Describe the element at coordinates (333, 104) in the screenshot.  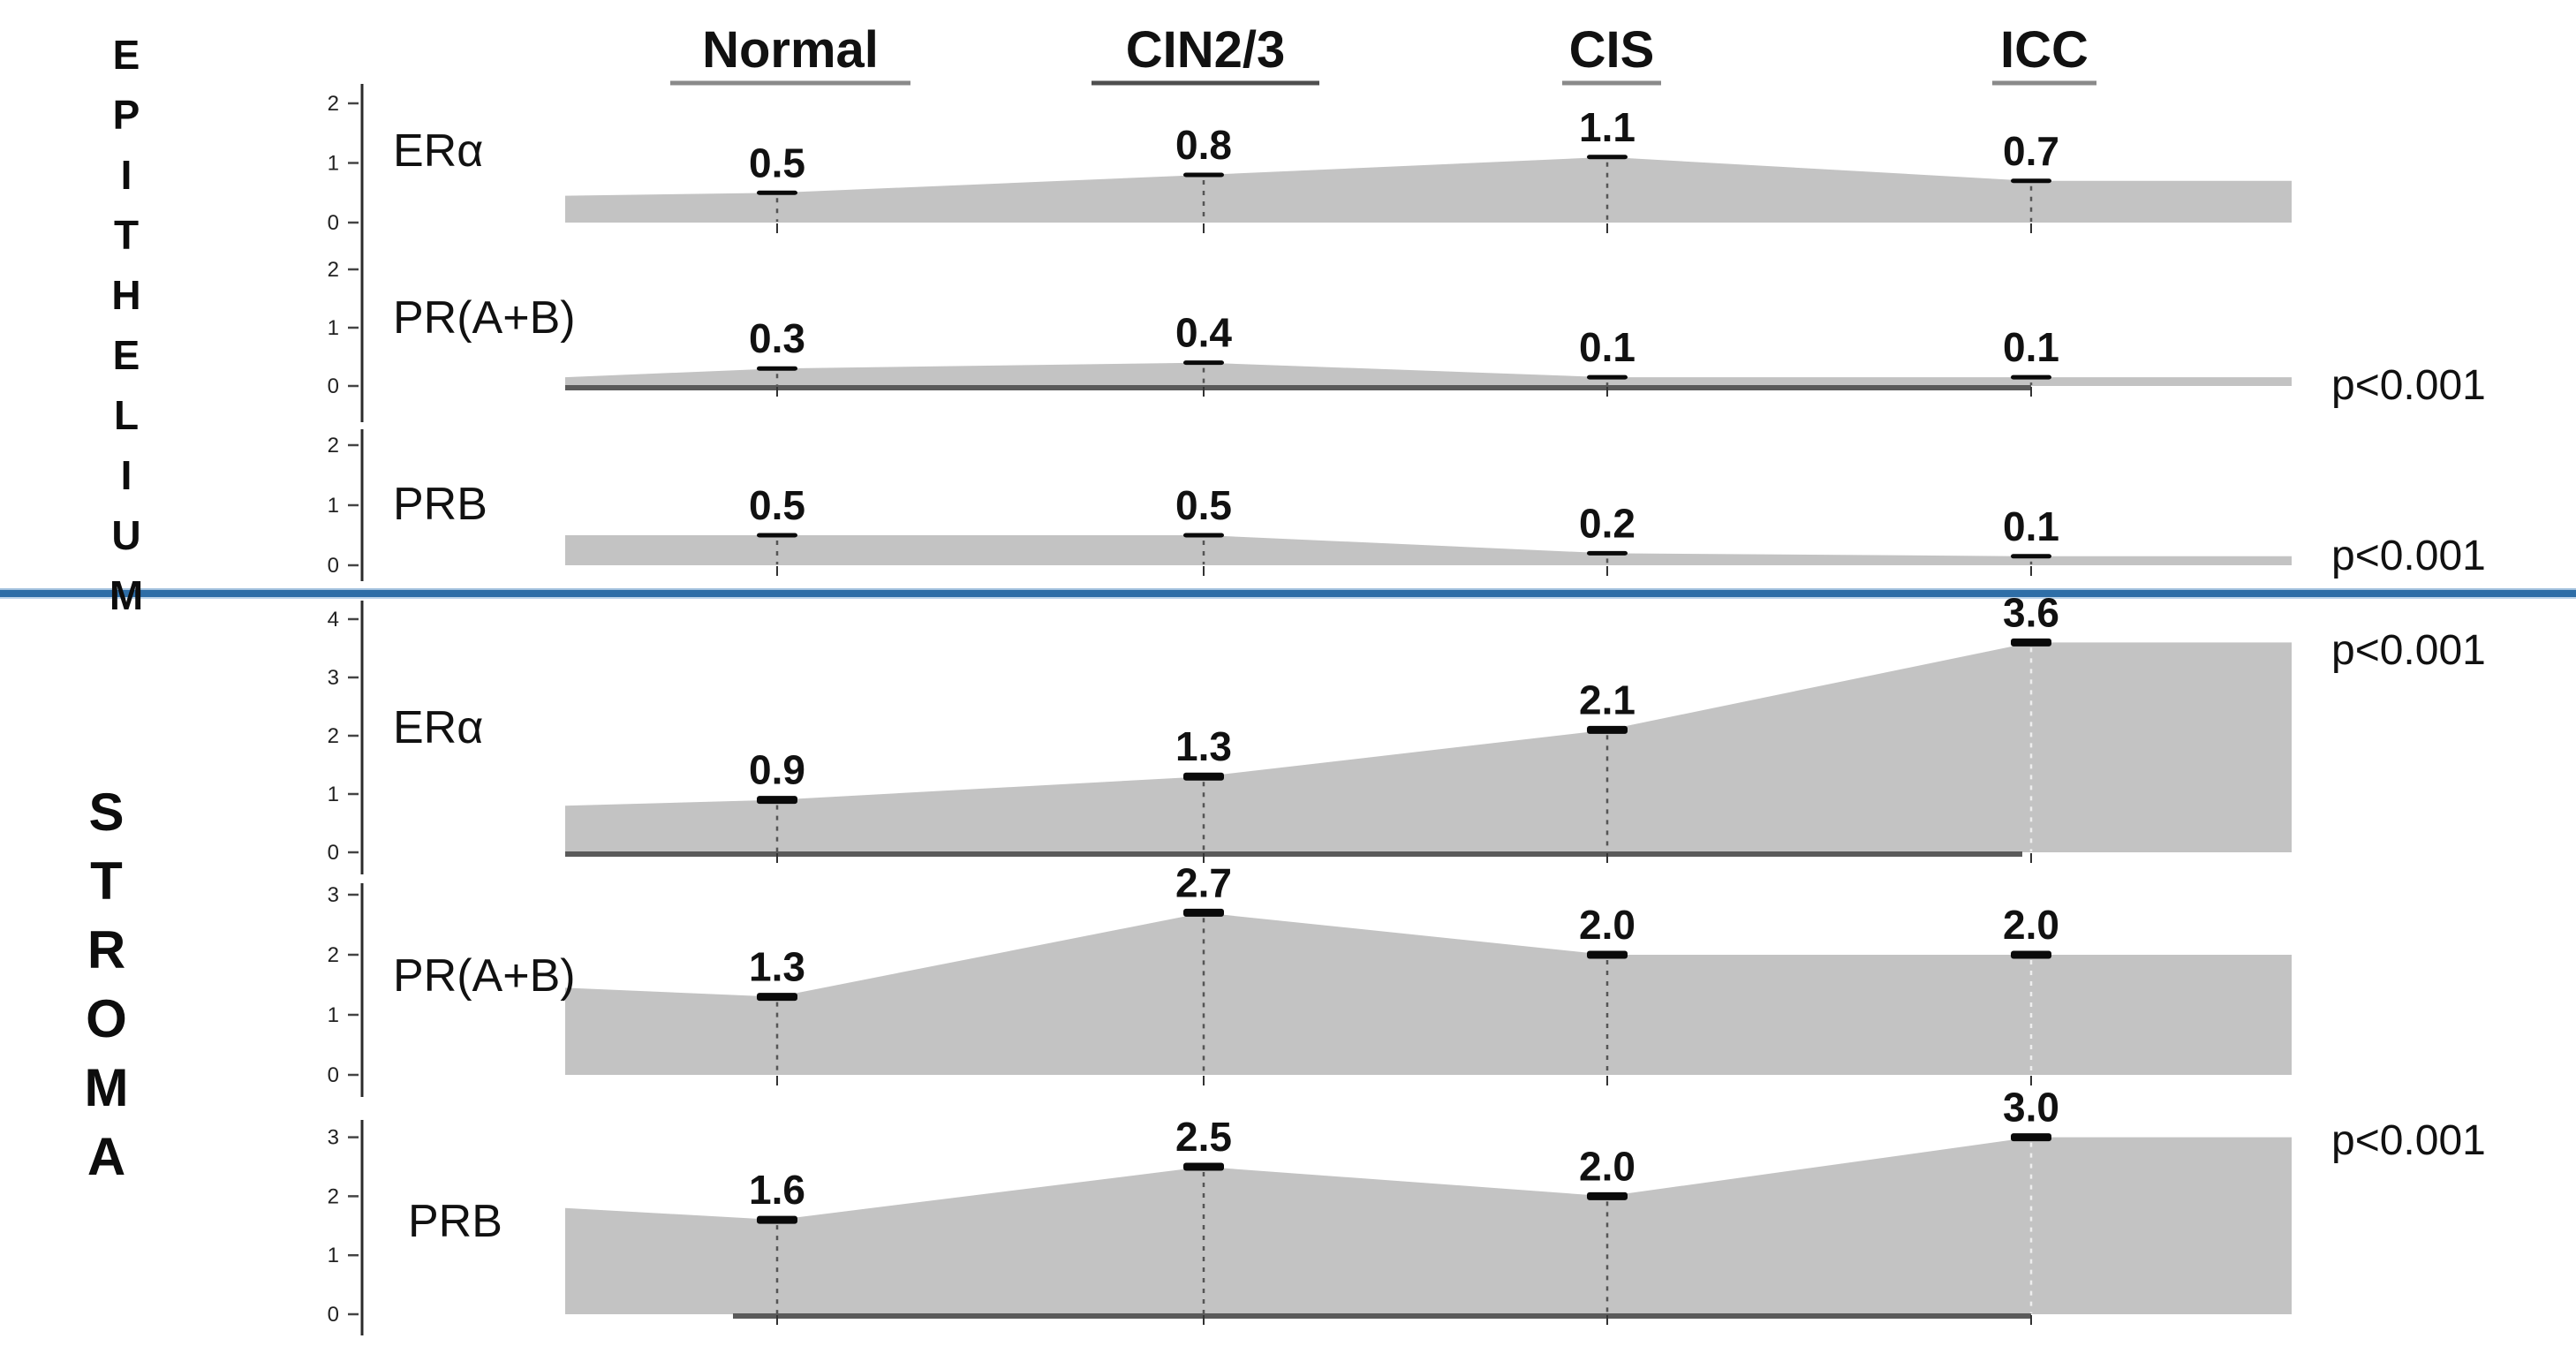
I see `y-tick-label-epithelium-er: 2` at that location.